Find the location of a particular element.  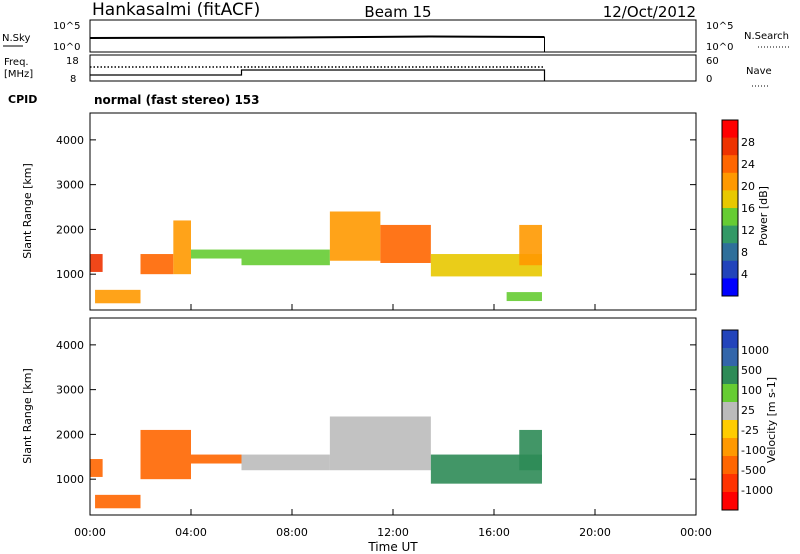

velocity-echo-layer is located at coordinates (316, 462).